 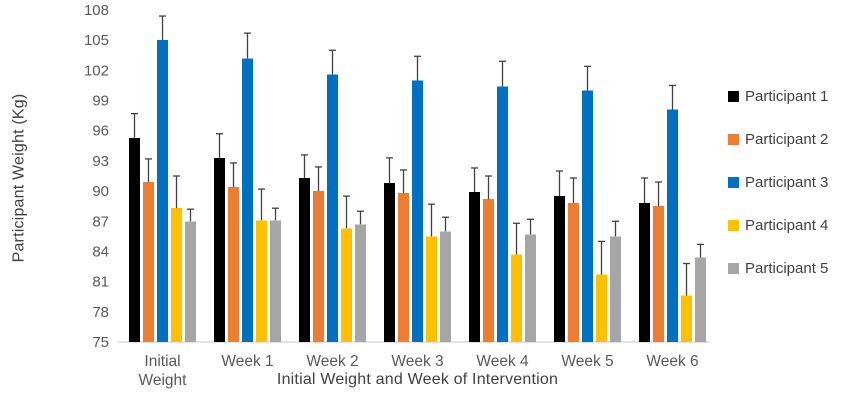 What do you see at coordinates (100, 221) in the screenshot?
I see `y-tick-label: 87` at bounding box center [100, 221].